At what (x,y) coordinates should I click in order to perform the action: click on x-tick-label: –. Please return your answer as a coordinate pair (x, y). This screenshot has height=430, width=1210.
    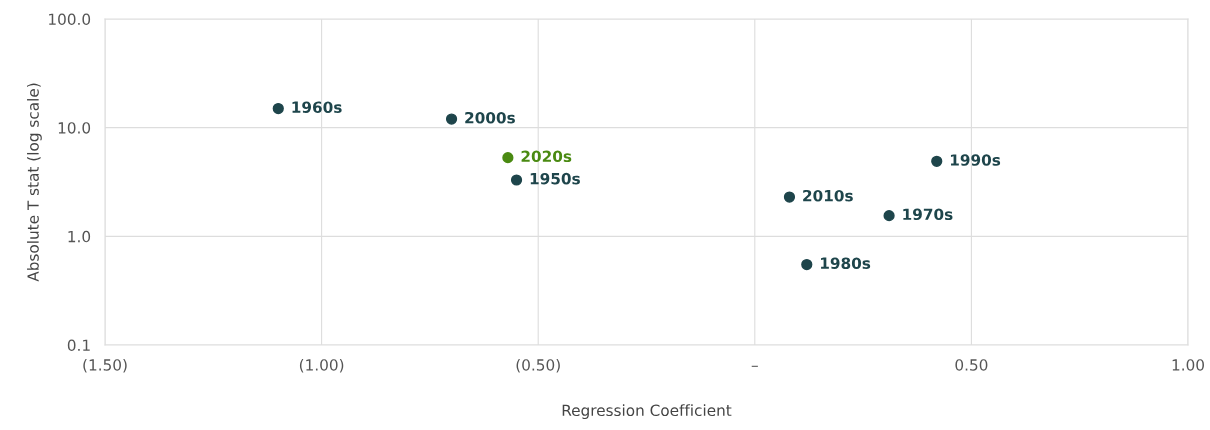
    Looking at the image, I should click on (754, 366).